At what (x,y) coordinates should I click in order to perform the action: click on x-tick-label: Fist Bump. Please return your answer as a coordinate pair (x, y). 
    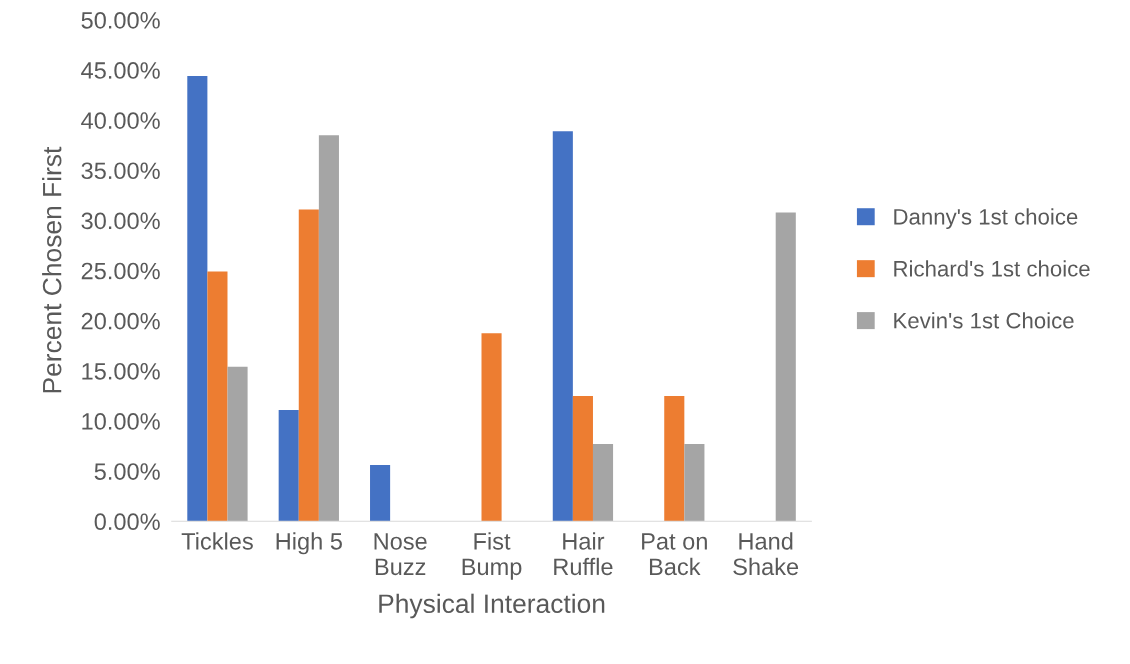
    Looking at the image, I should click on (492, 556).